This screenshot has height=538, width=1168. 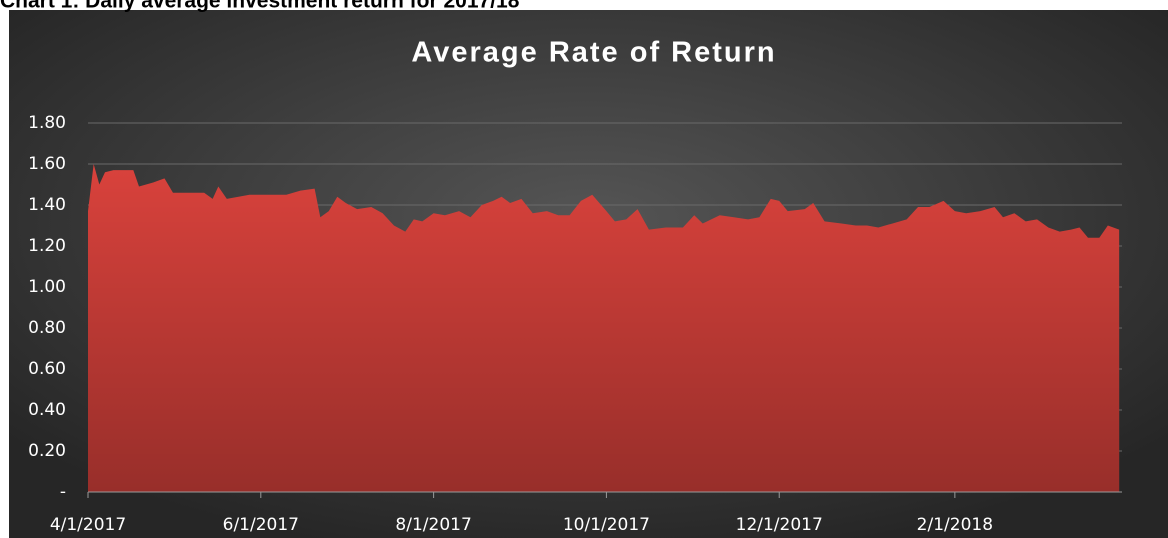 I want to click on x-tick-label: 4/1/2017, so click(x=88, y=525).